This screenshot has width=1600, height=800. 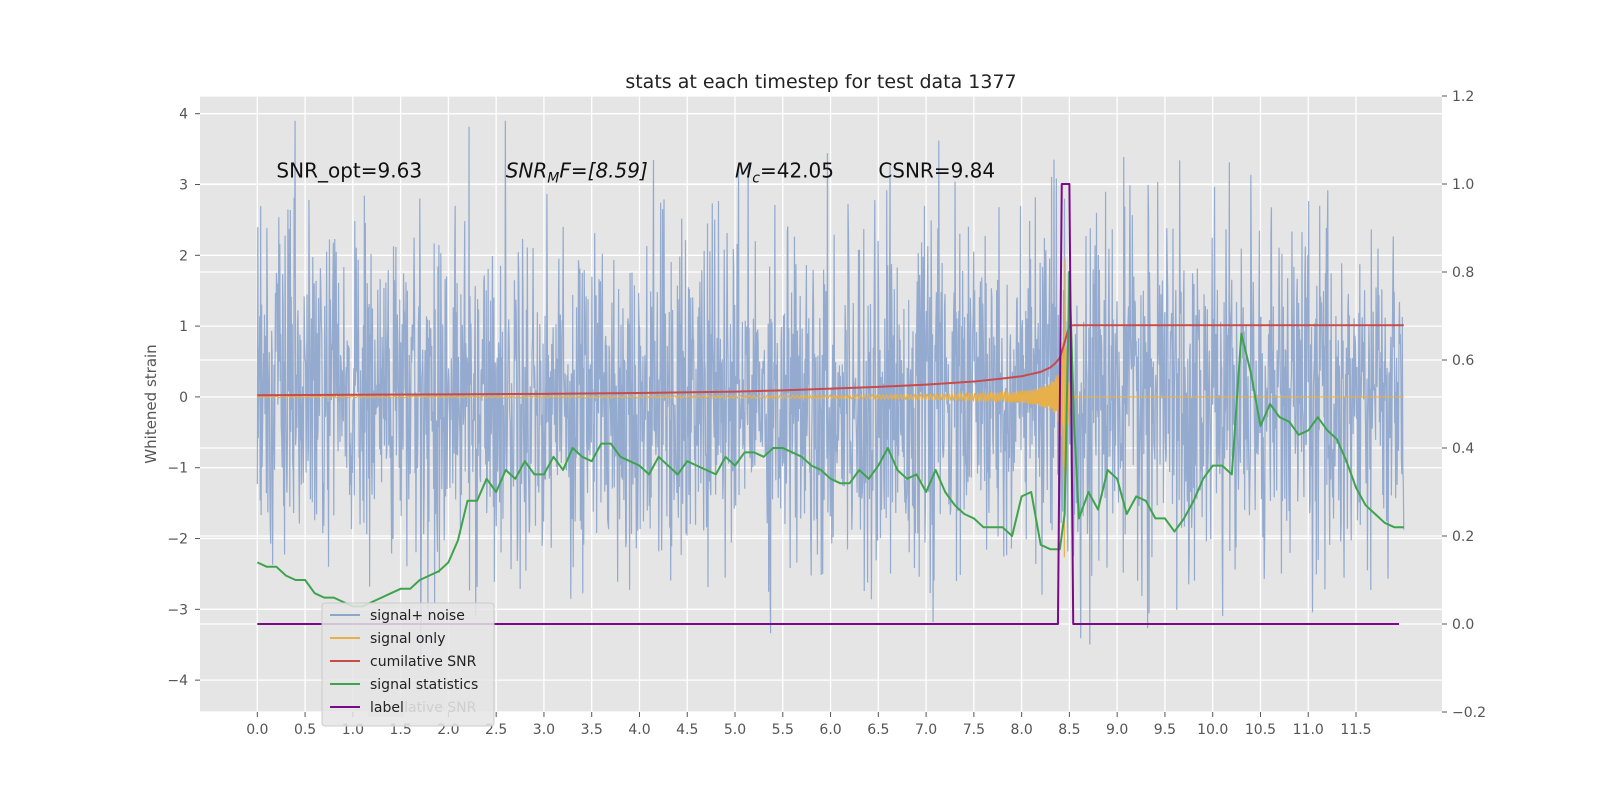 I want to click on x-tick-label: 10.0, so click(x=1212, y=730).